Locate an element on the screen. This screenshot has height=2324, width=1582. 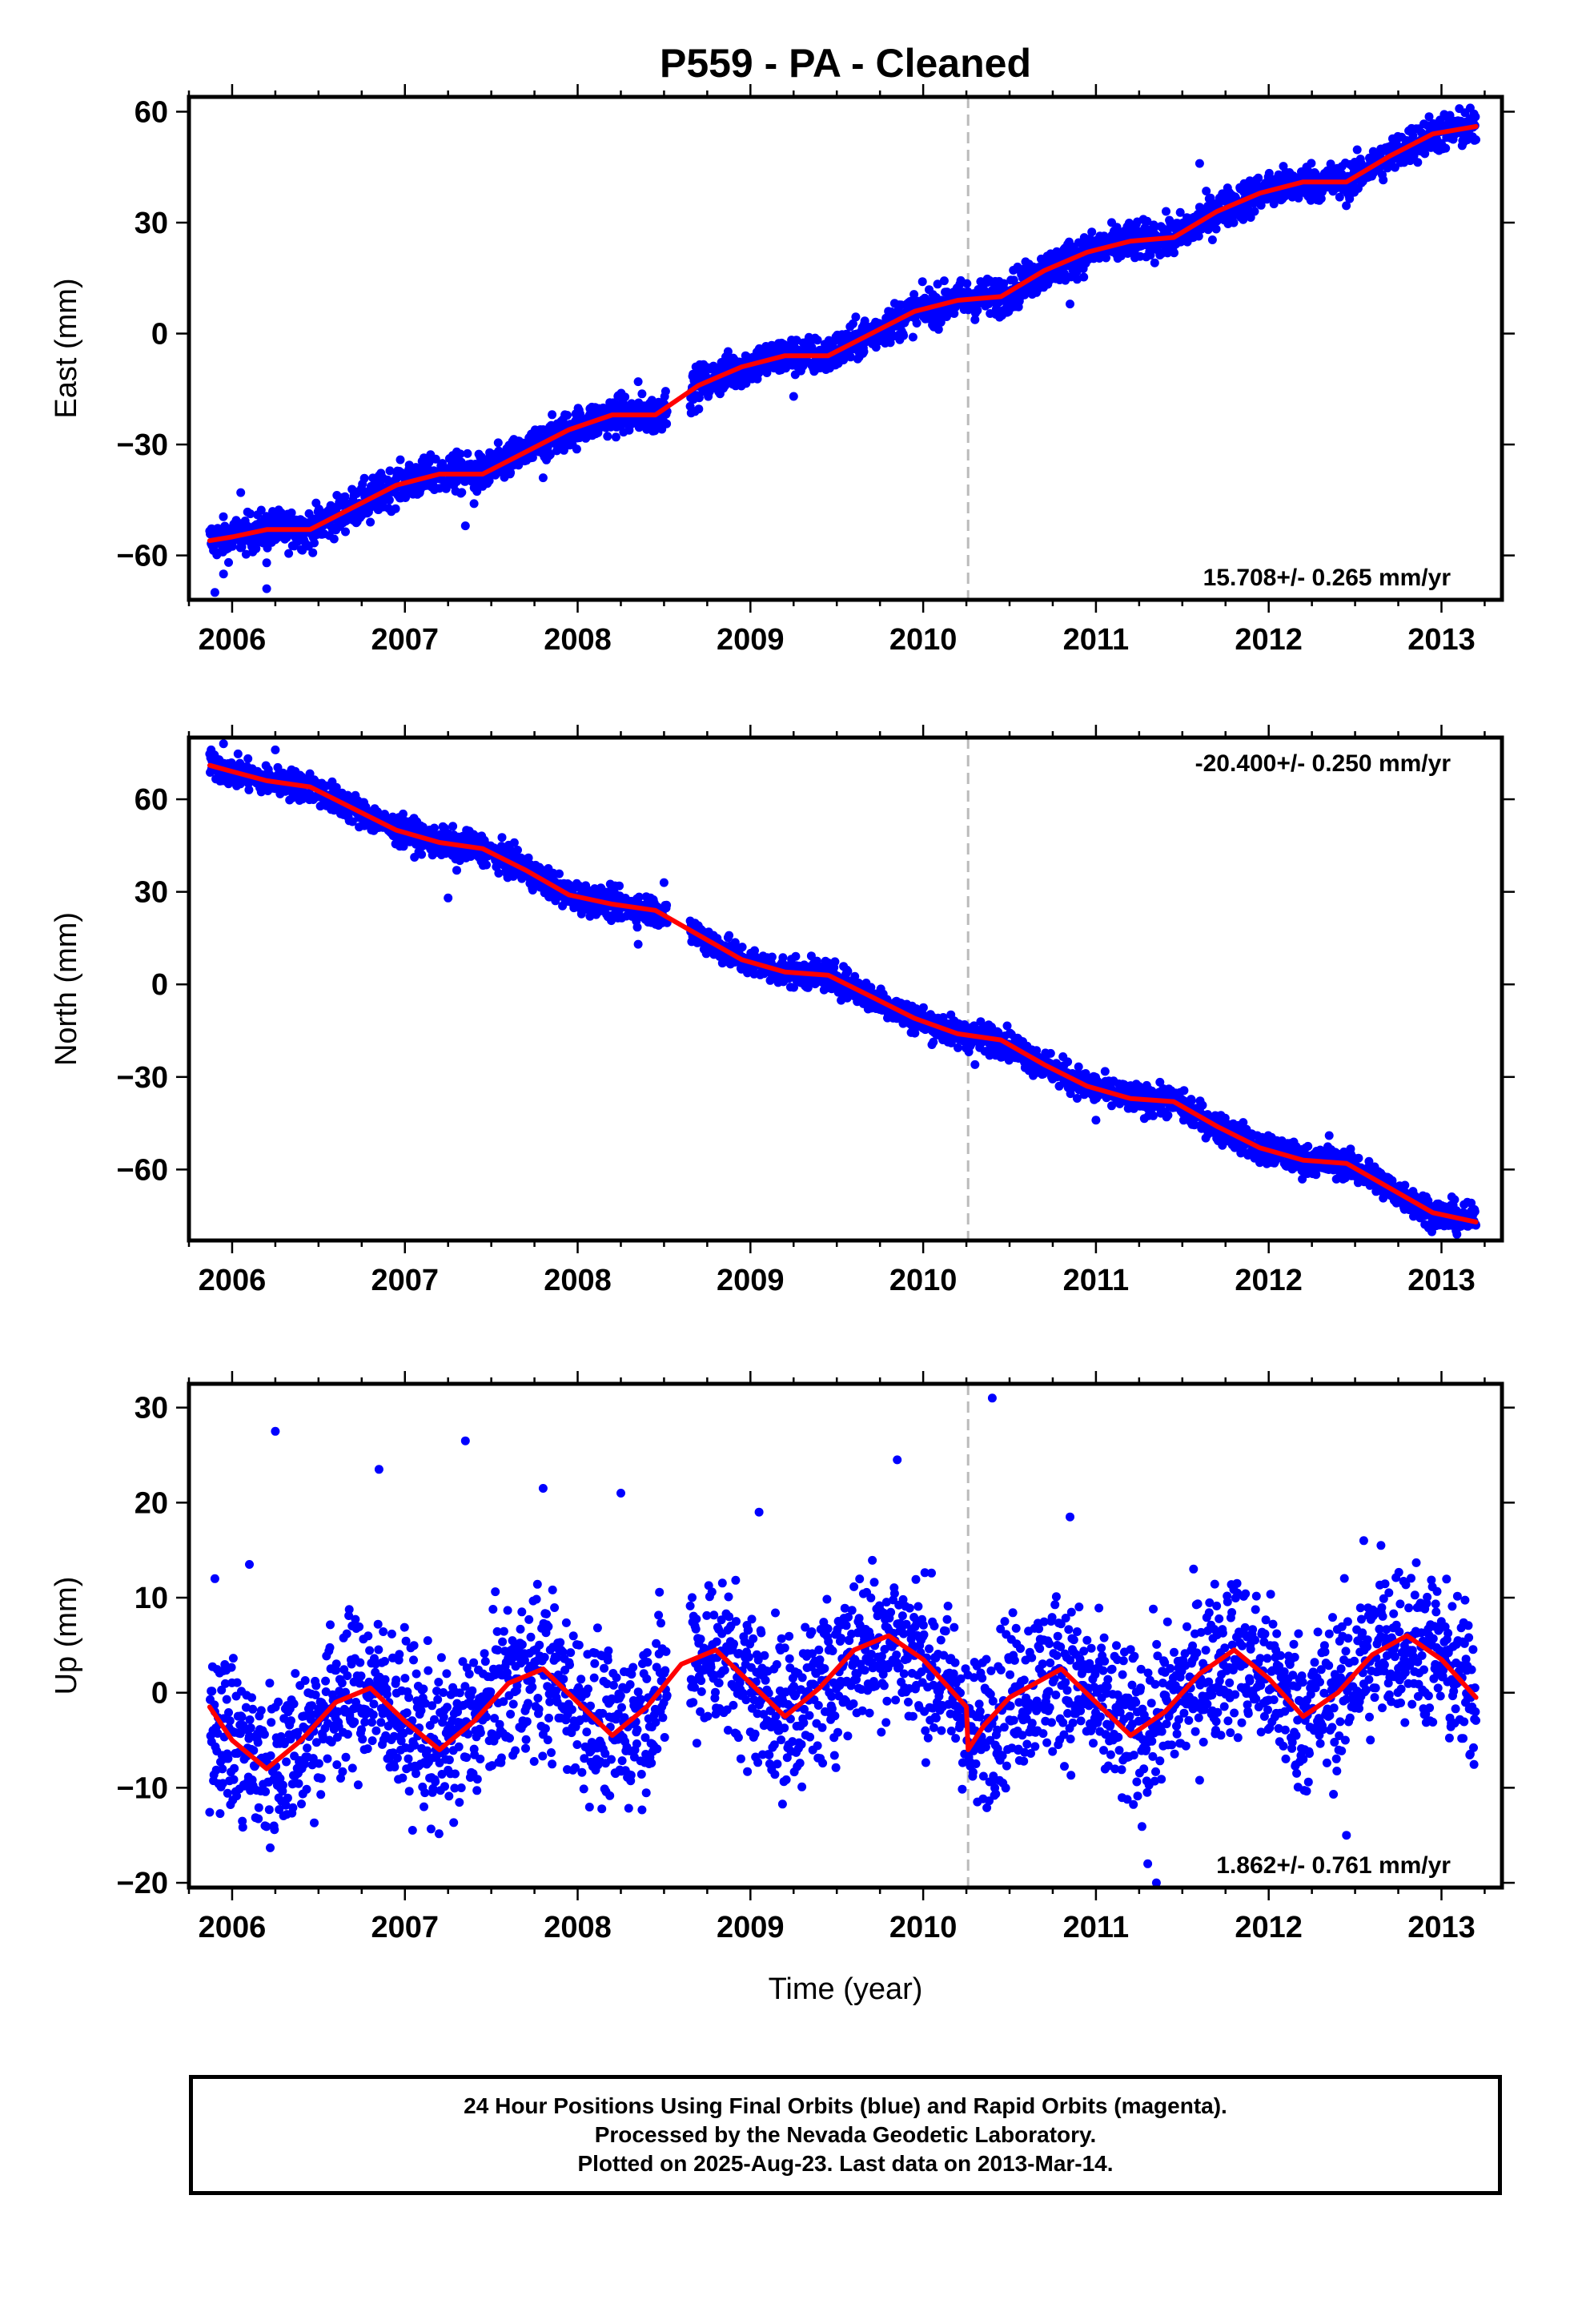
y-tick-label: −60 is located at coordinates (142, 556).